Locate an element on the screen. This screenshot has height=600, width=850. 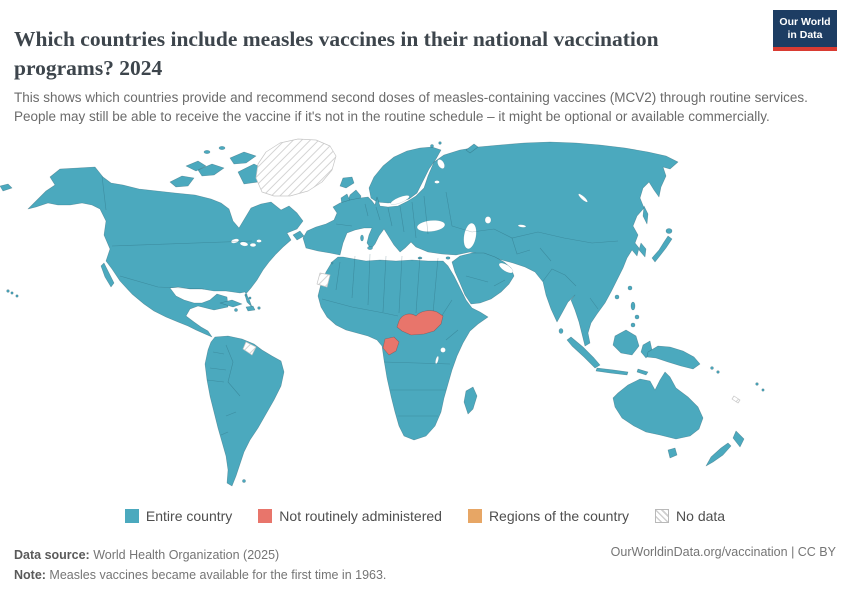
attribution-link: OurWorldinData.org/vaccination | CC BY is located at coordinates (723, 552).